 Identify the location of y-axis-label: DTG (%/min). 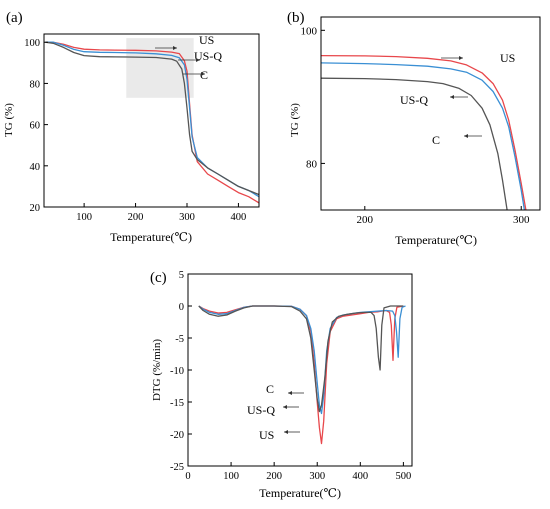
(157, 370).